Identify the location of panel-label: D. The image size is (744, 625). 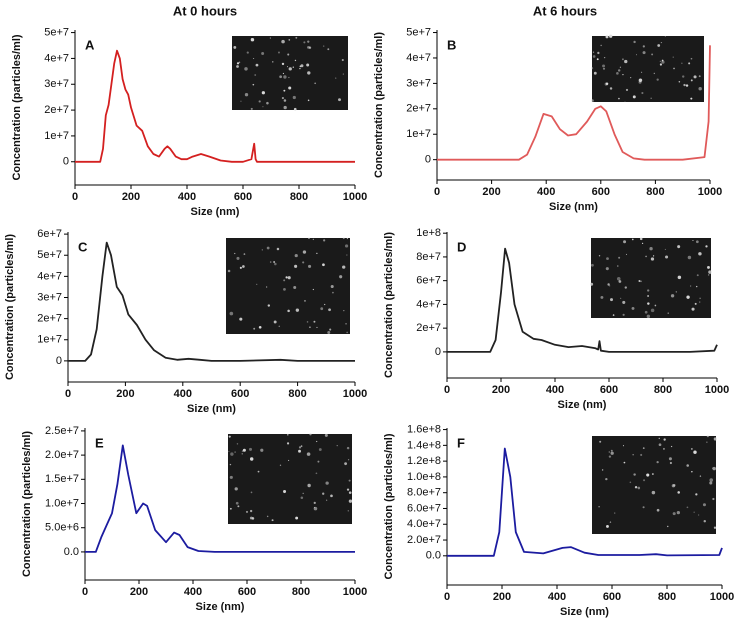
(461, 246).